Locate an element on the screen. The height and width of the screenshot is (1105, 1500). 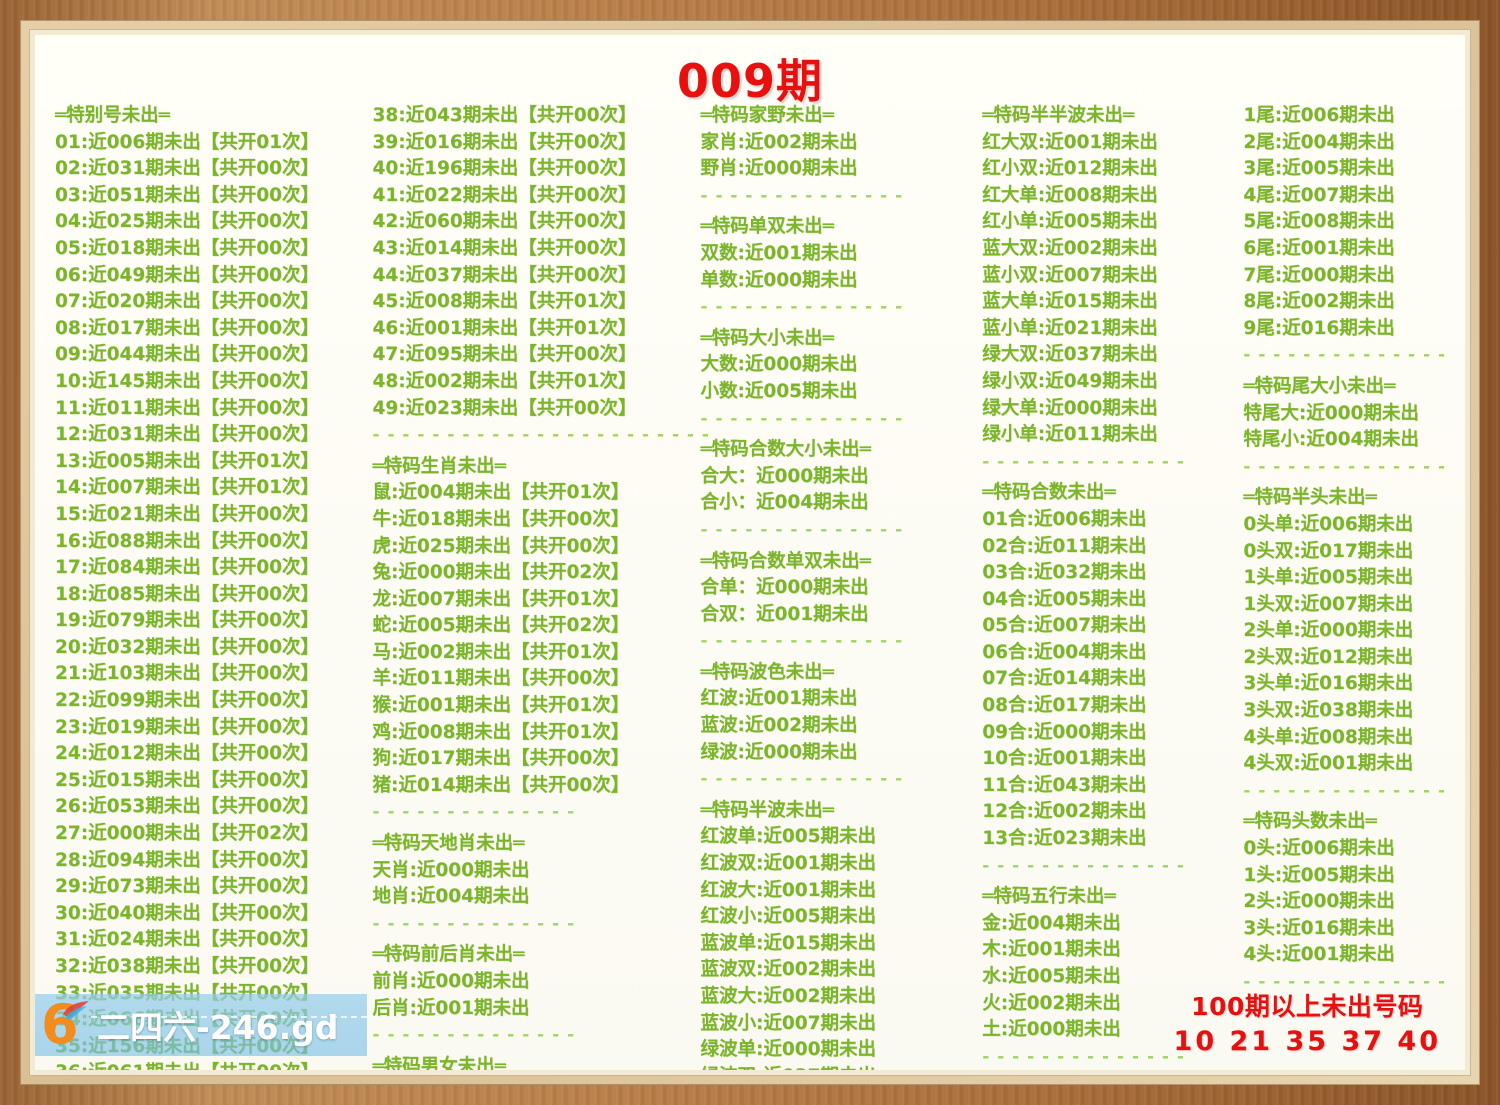
stat-line: 44:近037期未出【共开00次】 is located at coordinates (504, 275).